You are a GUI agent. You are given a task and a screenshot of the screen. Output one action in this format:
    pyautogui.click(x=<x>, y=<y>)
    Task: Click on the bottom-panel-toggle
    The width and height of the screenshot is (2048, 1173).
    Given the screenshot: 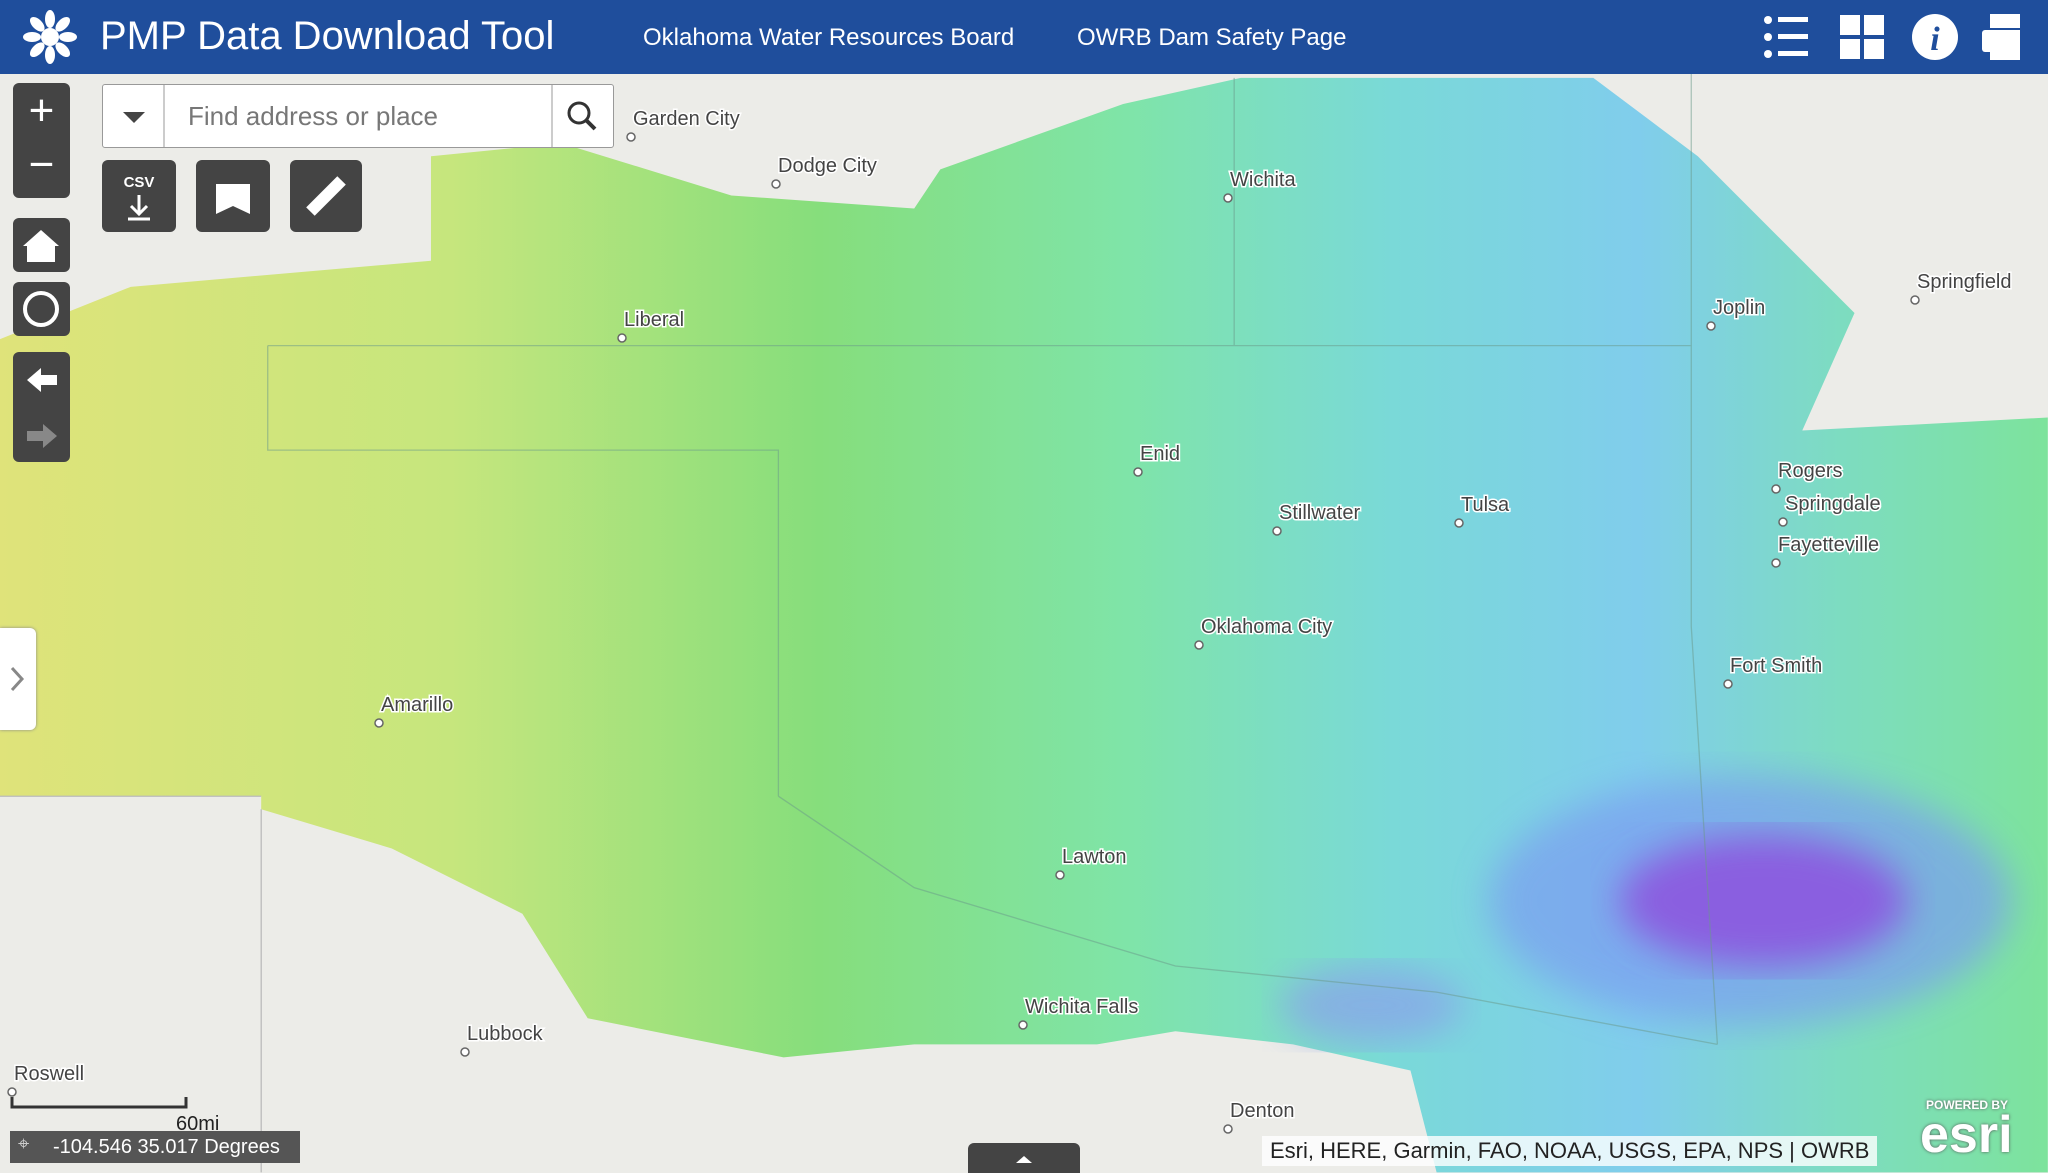 What is the action you would take?
    pyautogui.click(x=1024, y=1158)
    